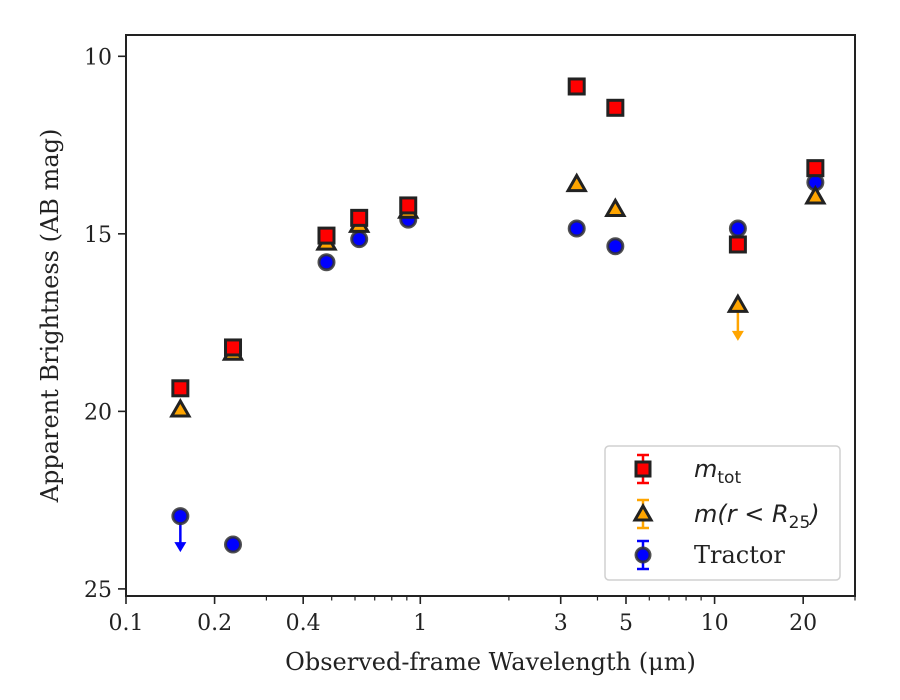  What do you see at coordinates (126, 623) in the screenshot?
I see `x-tick-label: 0.1` at bounding box center [126, 623].